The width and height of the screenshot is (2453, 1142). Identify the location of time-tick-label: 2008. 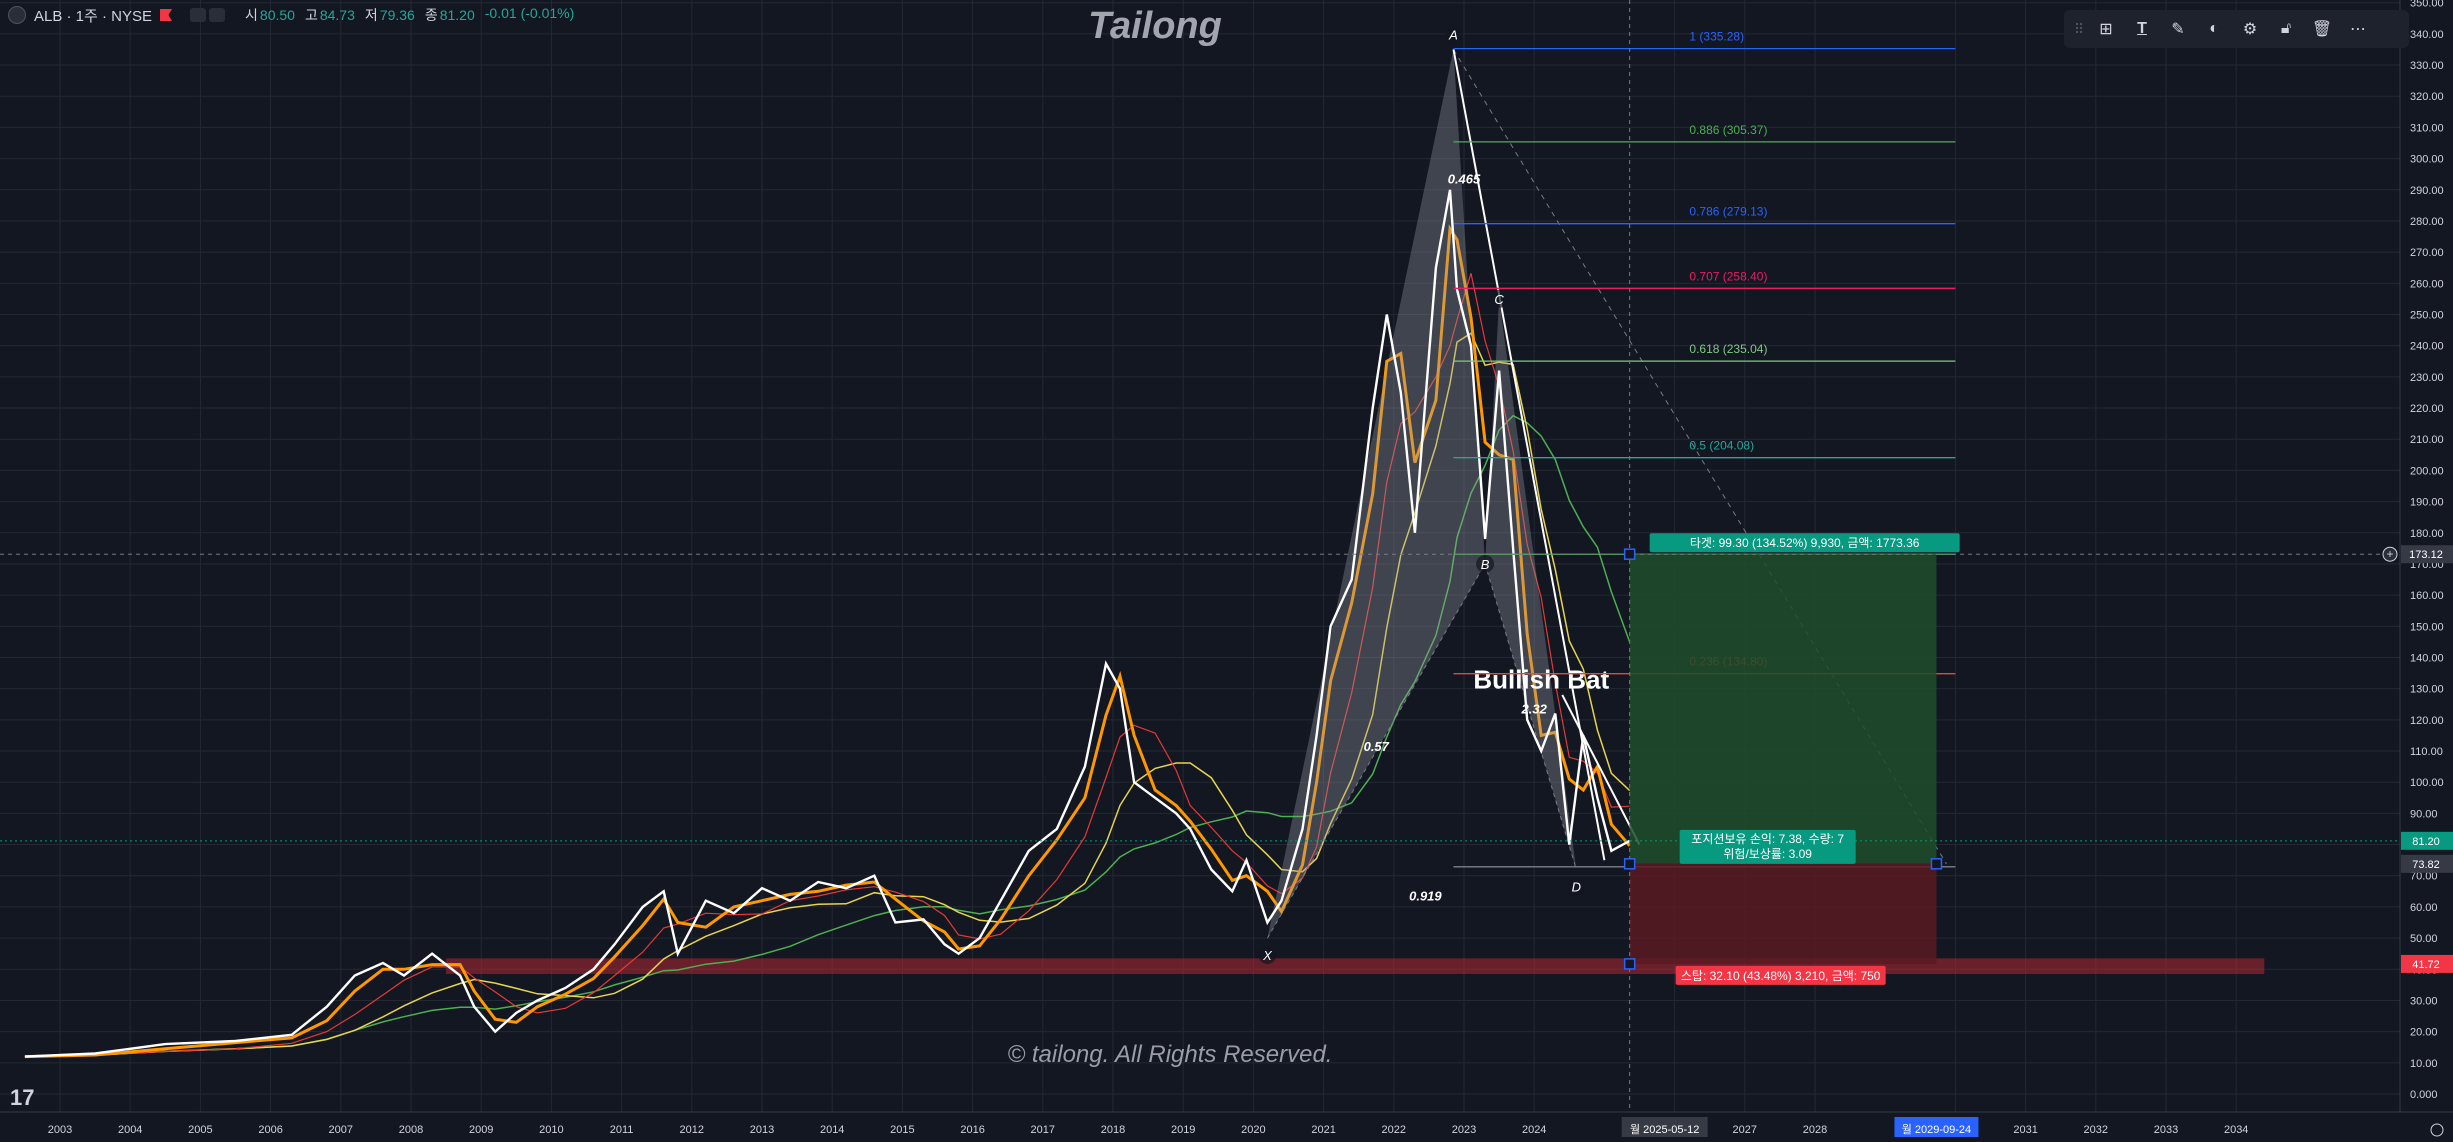
(411, 1130).